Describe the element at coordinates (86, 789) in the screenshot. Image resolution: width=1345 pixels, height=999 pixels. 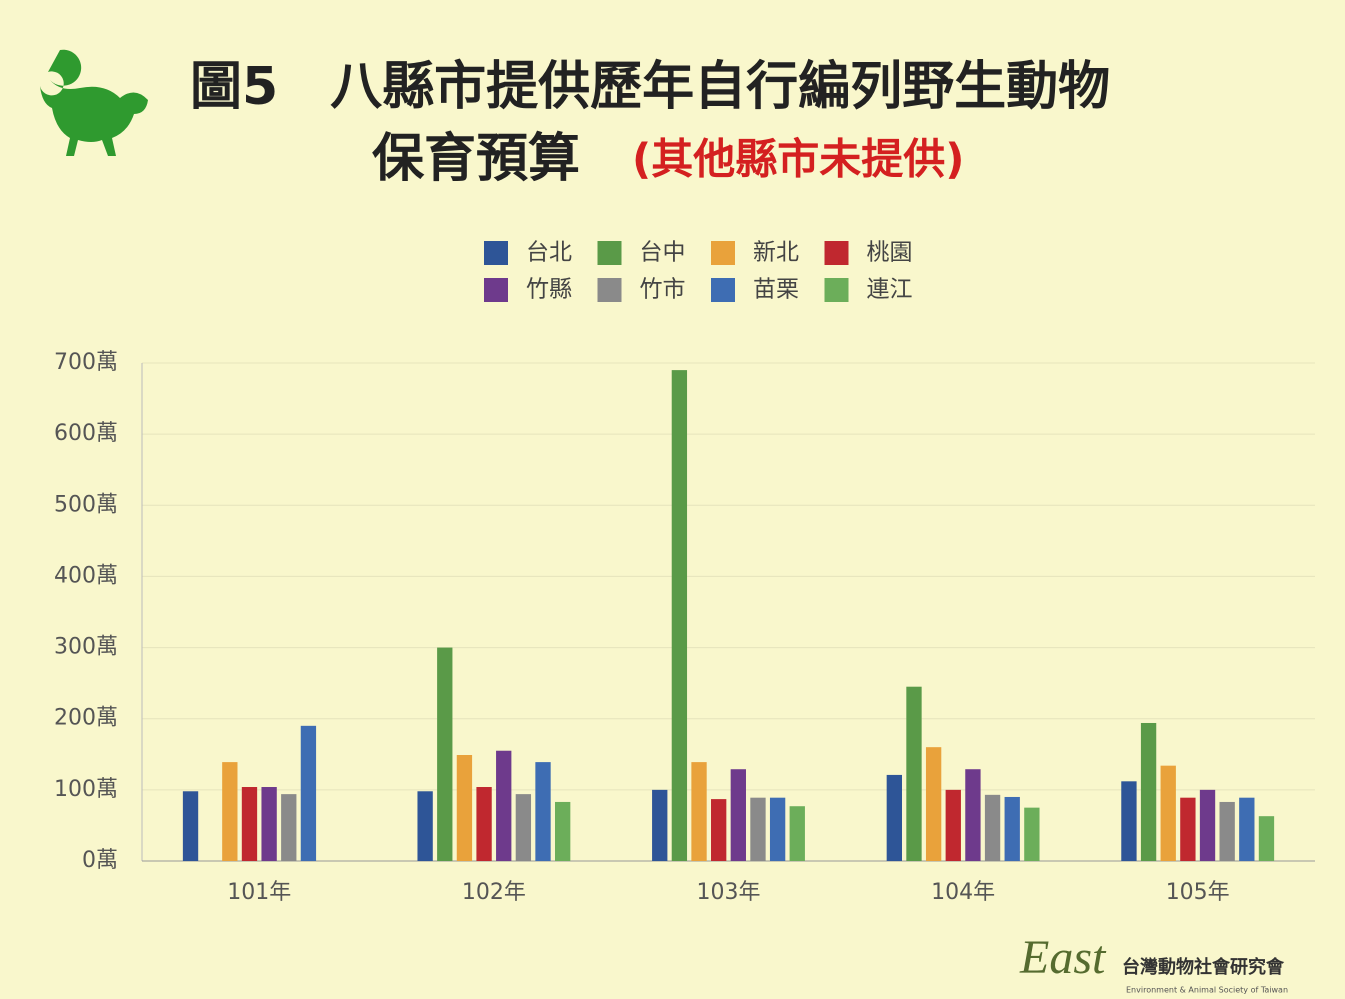
I see `y-tick-label: 100萬` at that location.